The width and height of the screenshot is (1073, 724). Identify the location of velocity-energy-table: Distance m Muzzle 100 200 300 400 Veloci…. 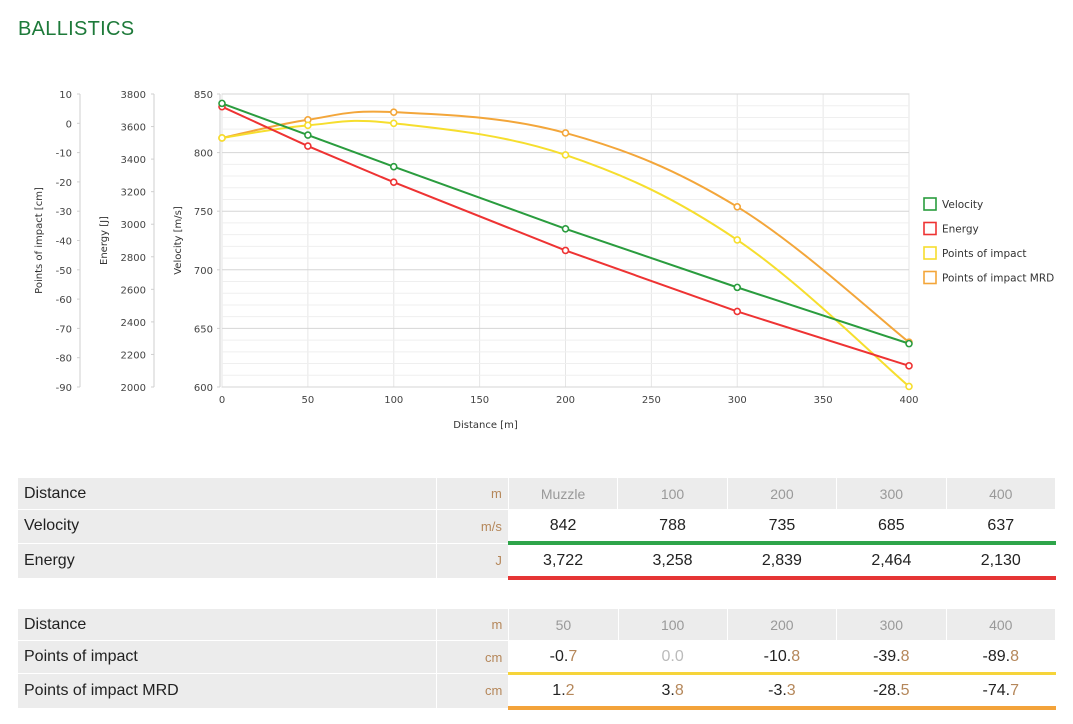
(537, 528).